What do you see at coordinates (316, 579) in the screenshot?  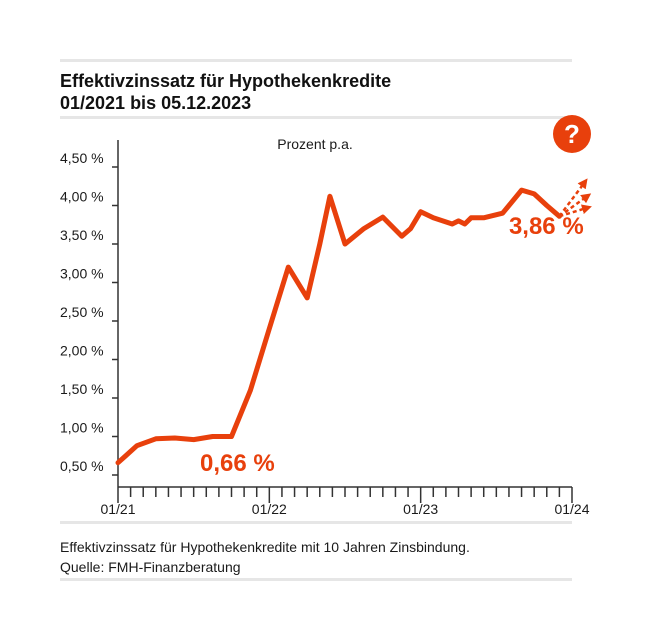 I see `bottom-rule` at bounding box center [316, 579].